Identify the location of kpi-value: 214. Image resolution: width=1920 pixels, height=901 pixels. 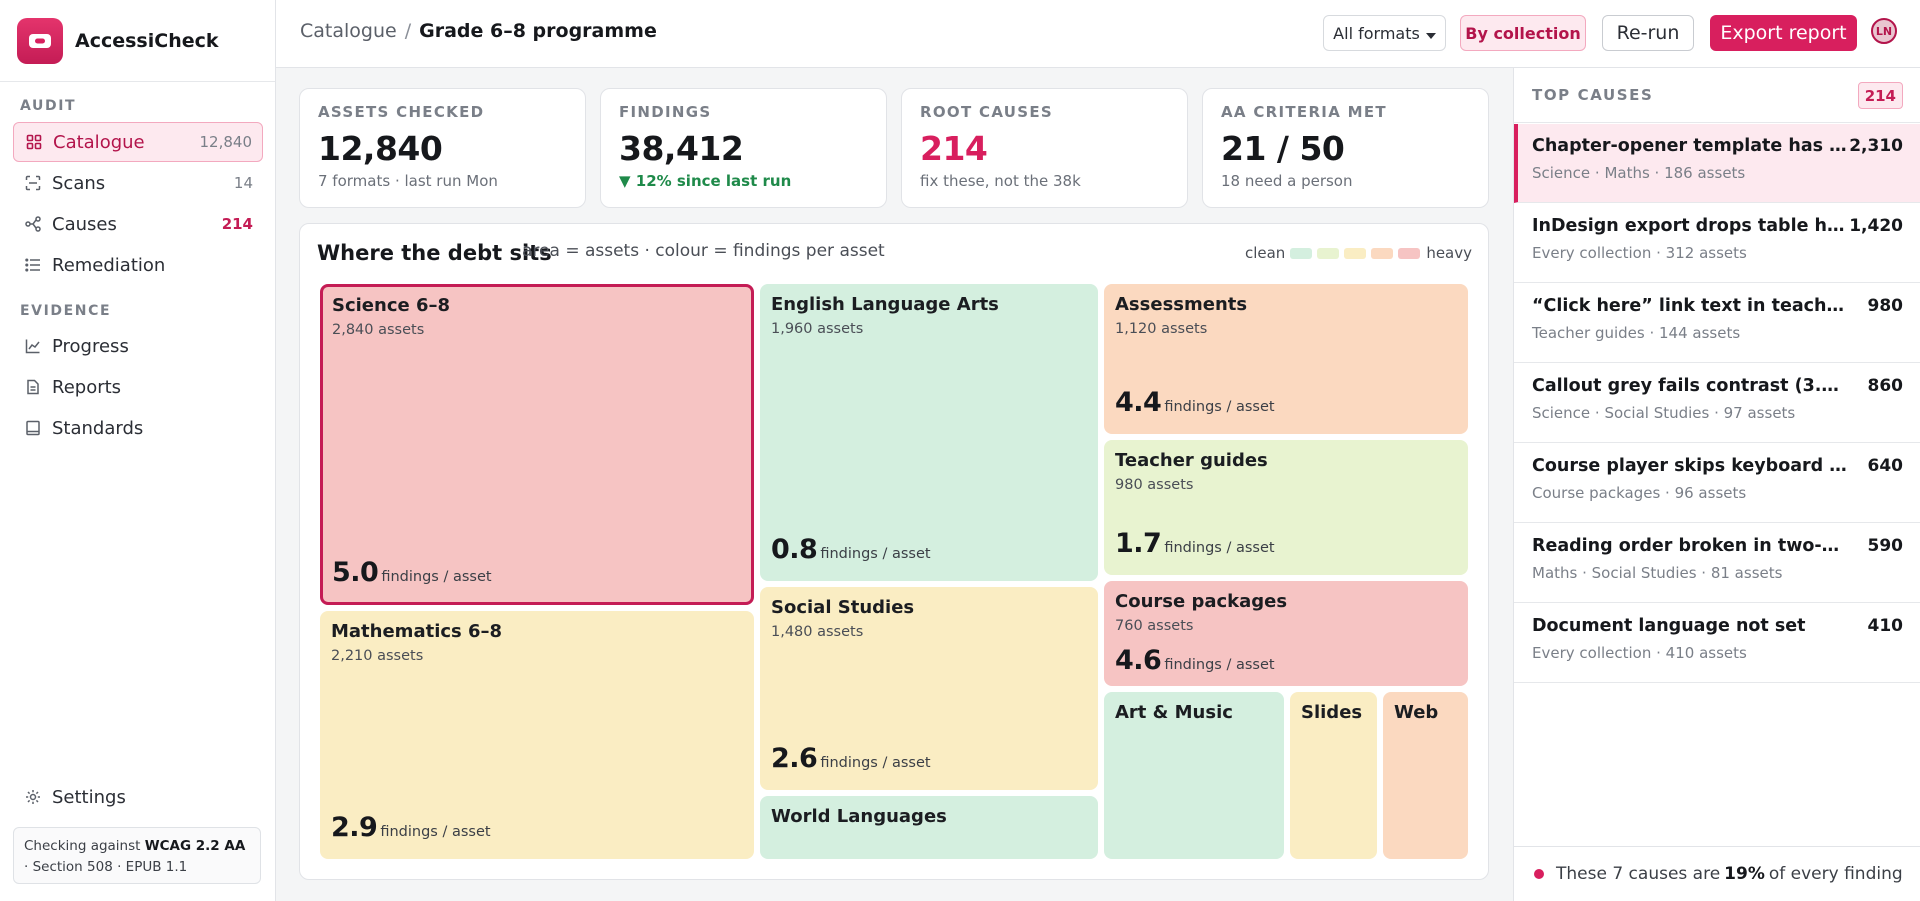
(954, 148).